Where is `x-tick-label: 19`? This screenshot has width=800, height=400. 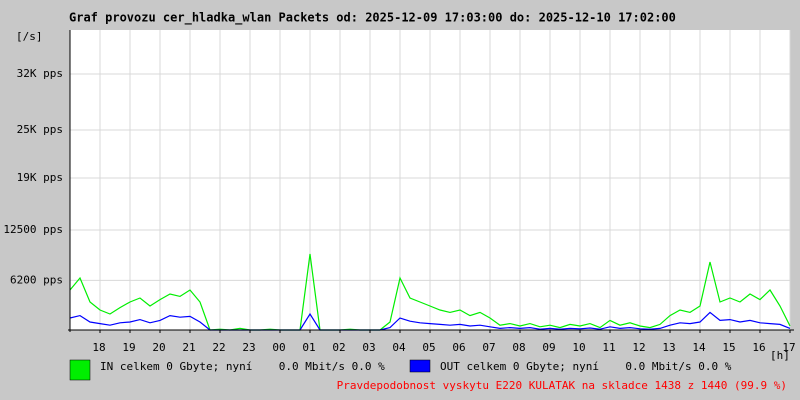
x-tick-label: 19 is located at coordinates (128, 347).